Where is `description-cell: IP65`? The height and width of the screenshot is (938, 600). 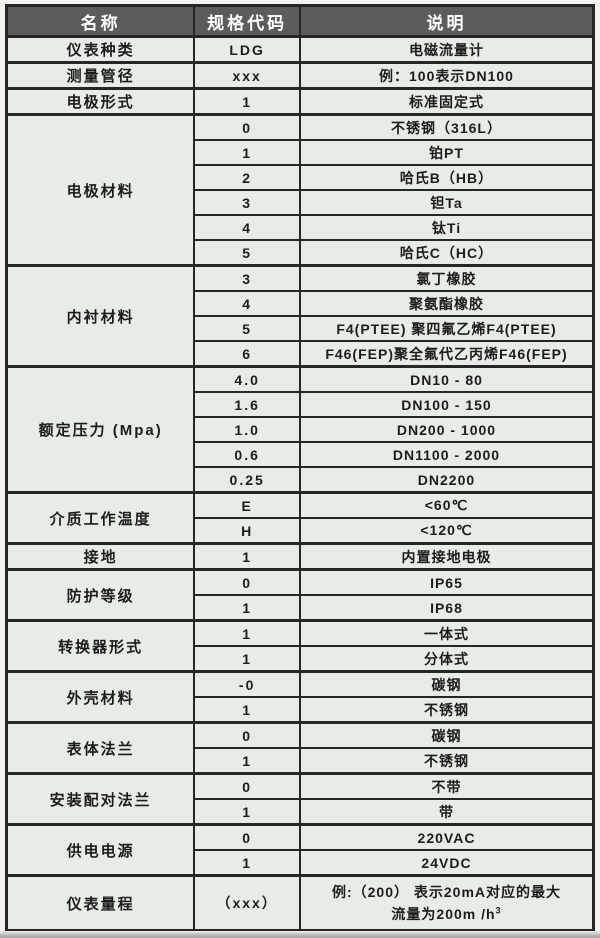
description-cell: IP65 is located at coordinates (446, 582).